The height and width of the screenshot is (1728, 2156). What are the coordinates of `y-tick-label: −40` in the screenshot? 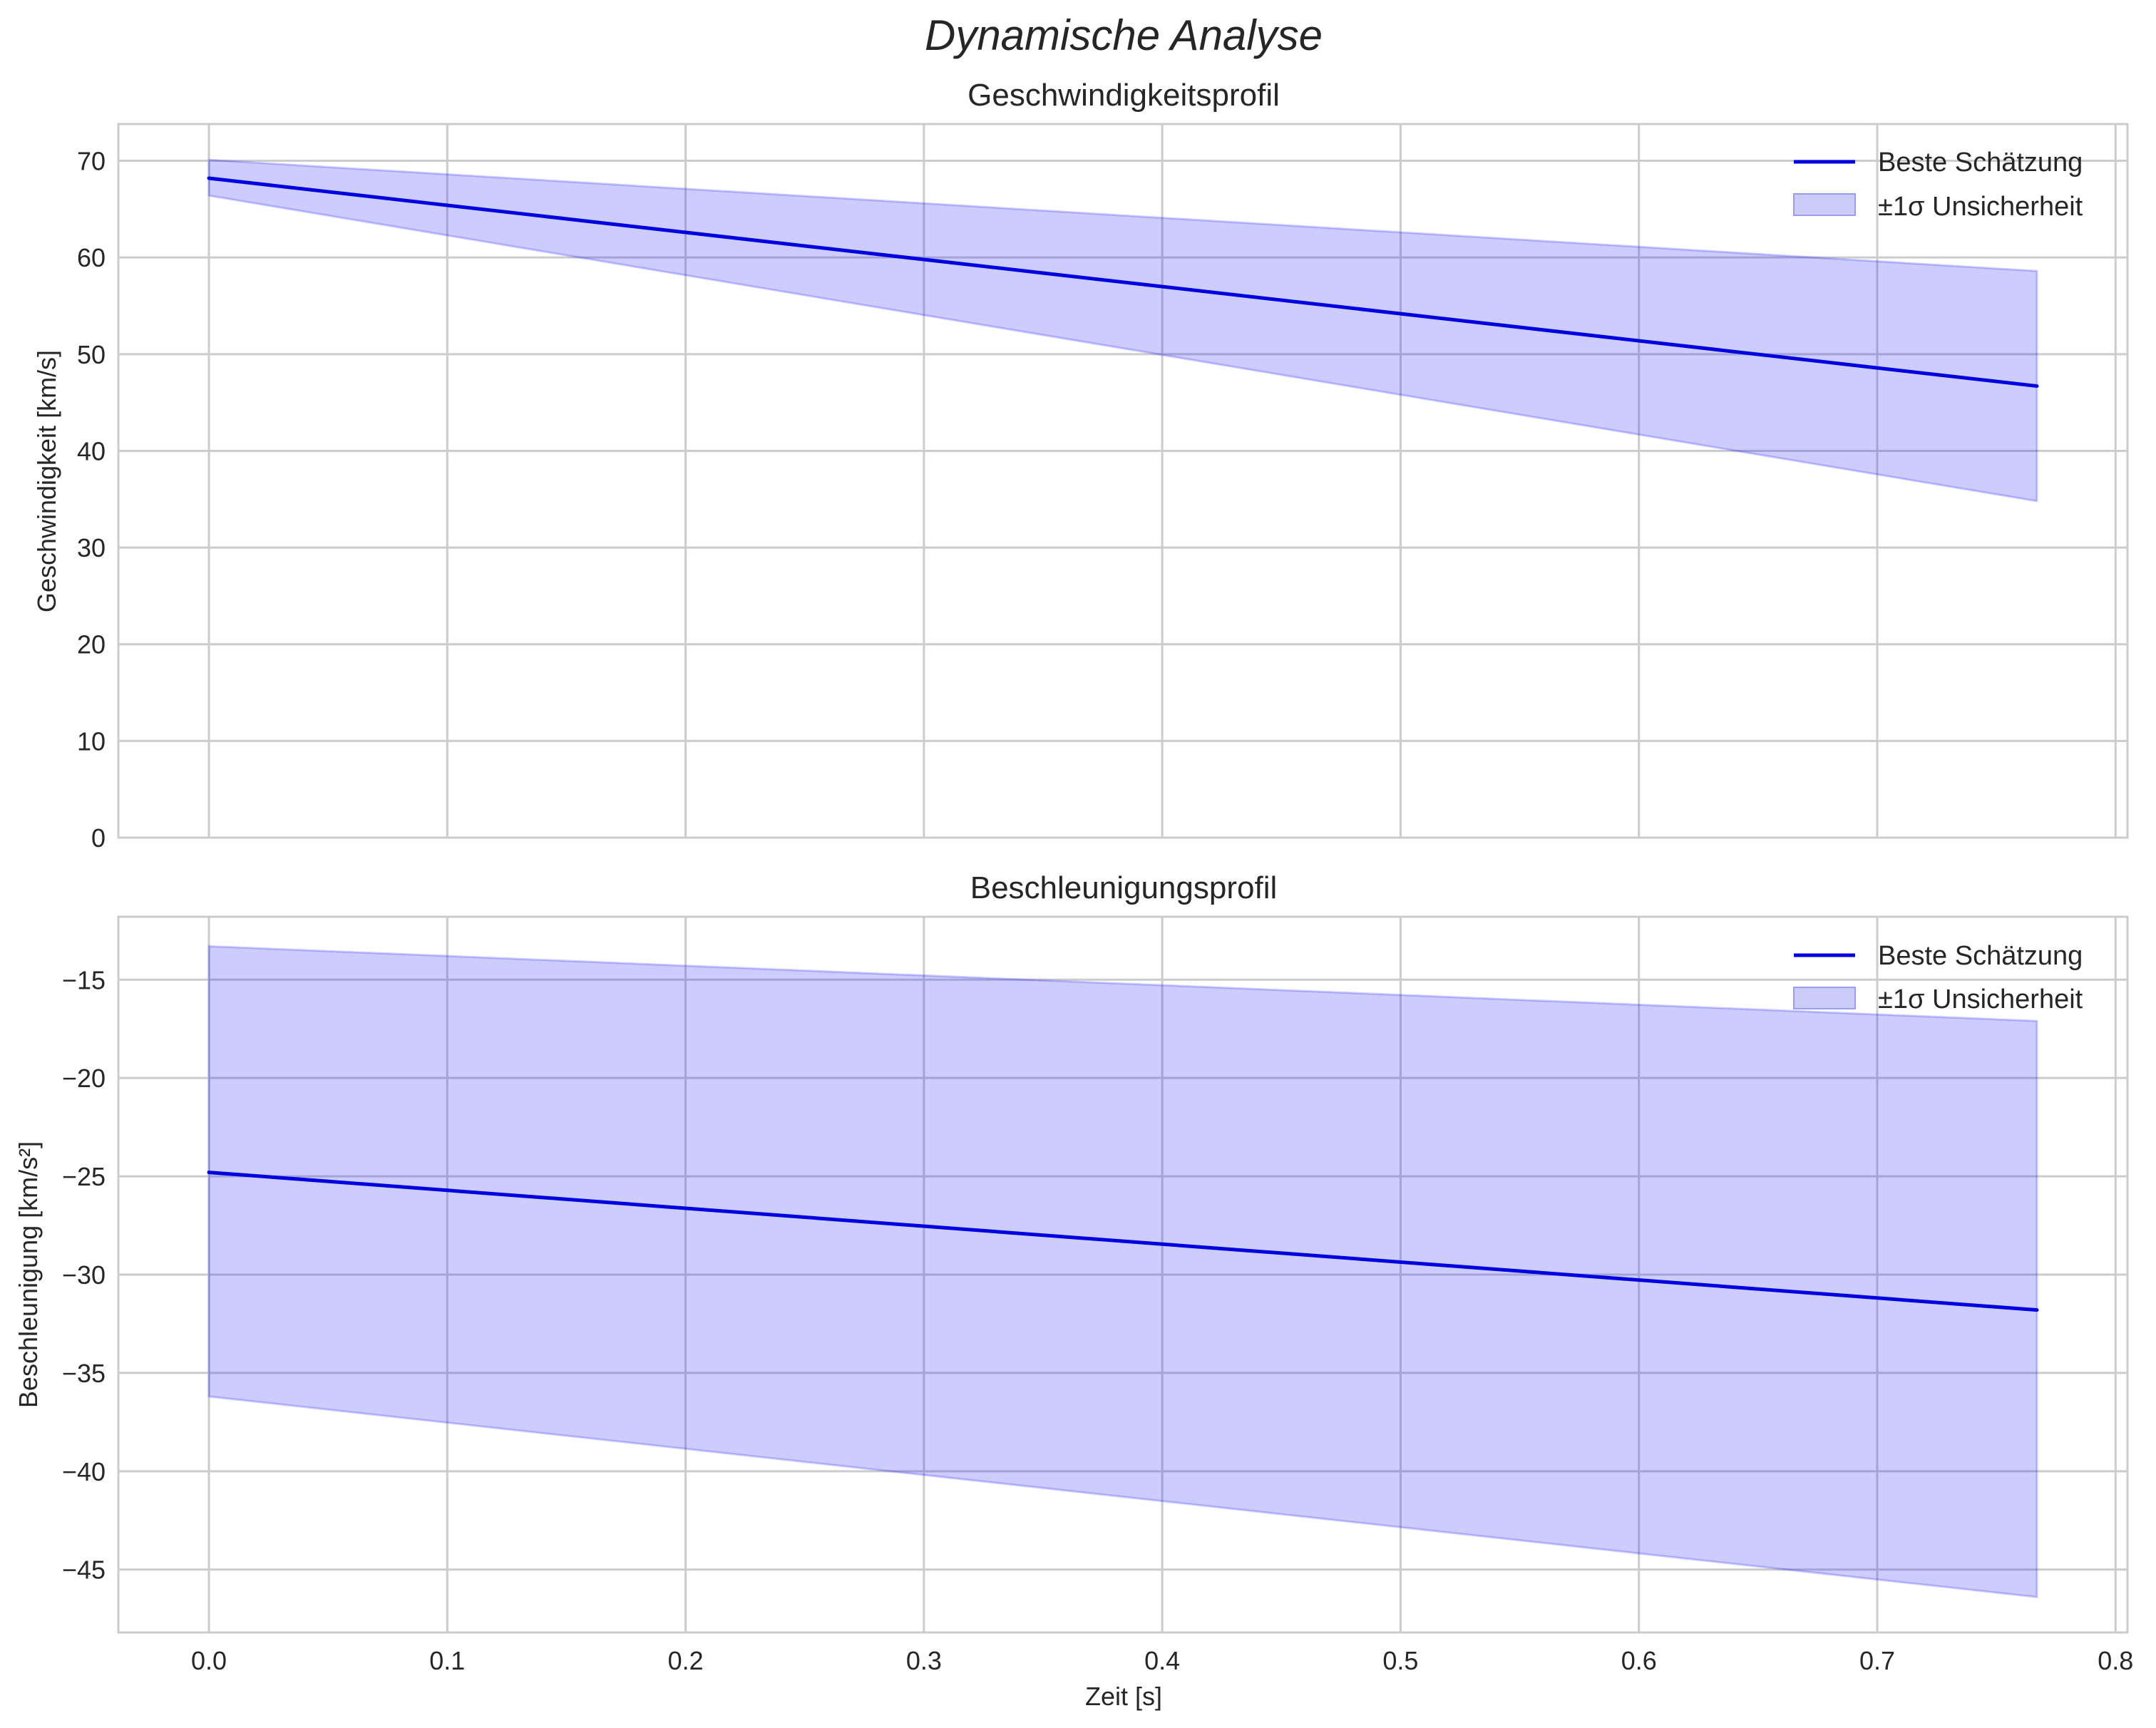 It's located at (84, 1471).